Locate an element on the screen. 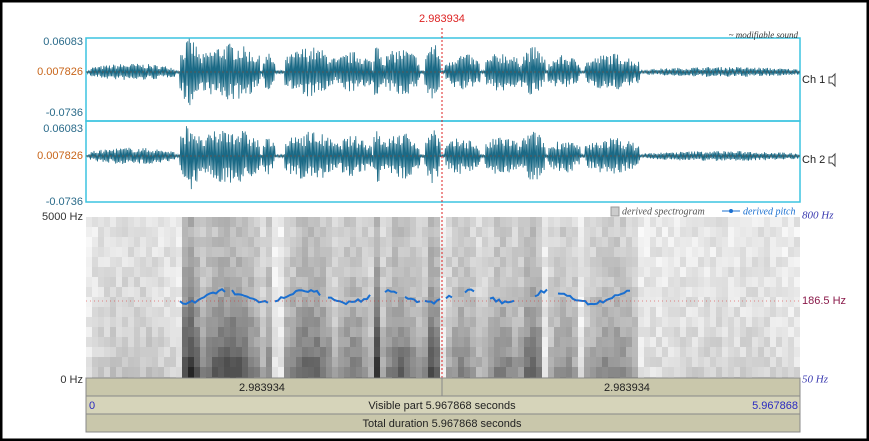 This screenshot has height=441, width=869. channel-name: Ch 1 is located at coordinates (813, 80).